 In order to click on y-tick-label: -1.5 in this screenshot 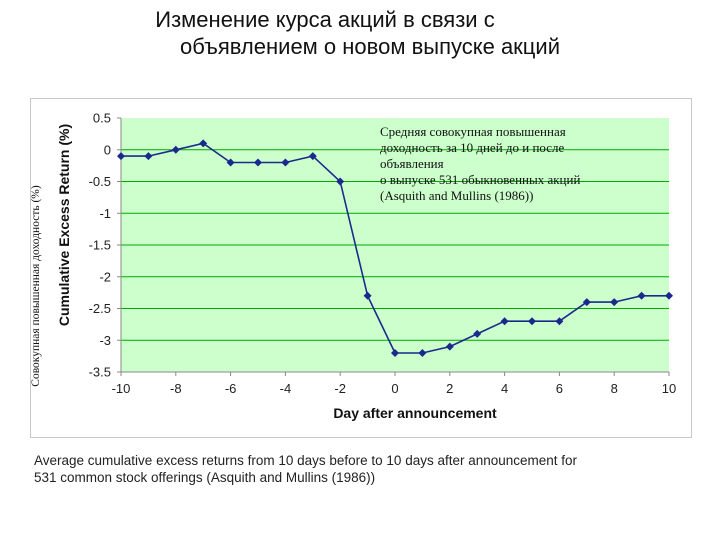, I will do `click(100, 245)`.